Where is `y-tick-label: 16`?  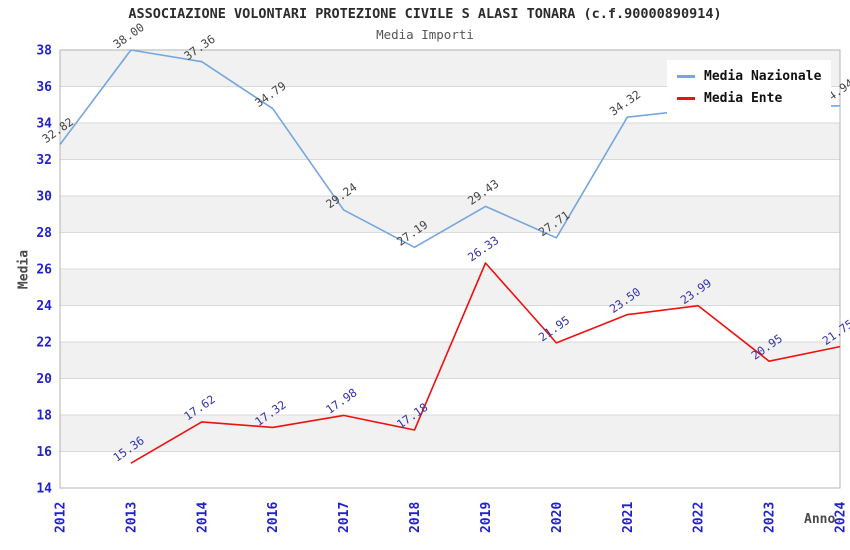 y-tick-label: 16 is located at coordinates (44, 452).